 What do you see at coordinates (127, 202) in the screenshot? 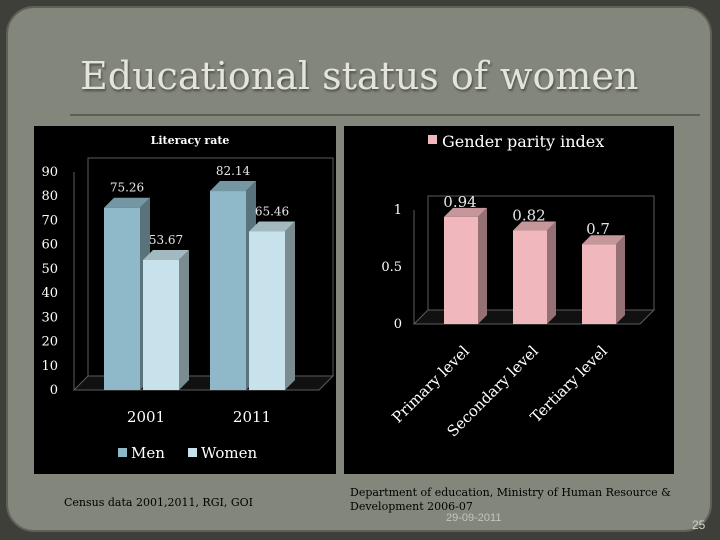
I see `chart1-bar-men-2001-top` at bounding box center [127, 202].